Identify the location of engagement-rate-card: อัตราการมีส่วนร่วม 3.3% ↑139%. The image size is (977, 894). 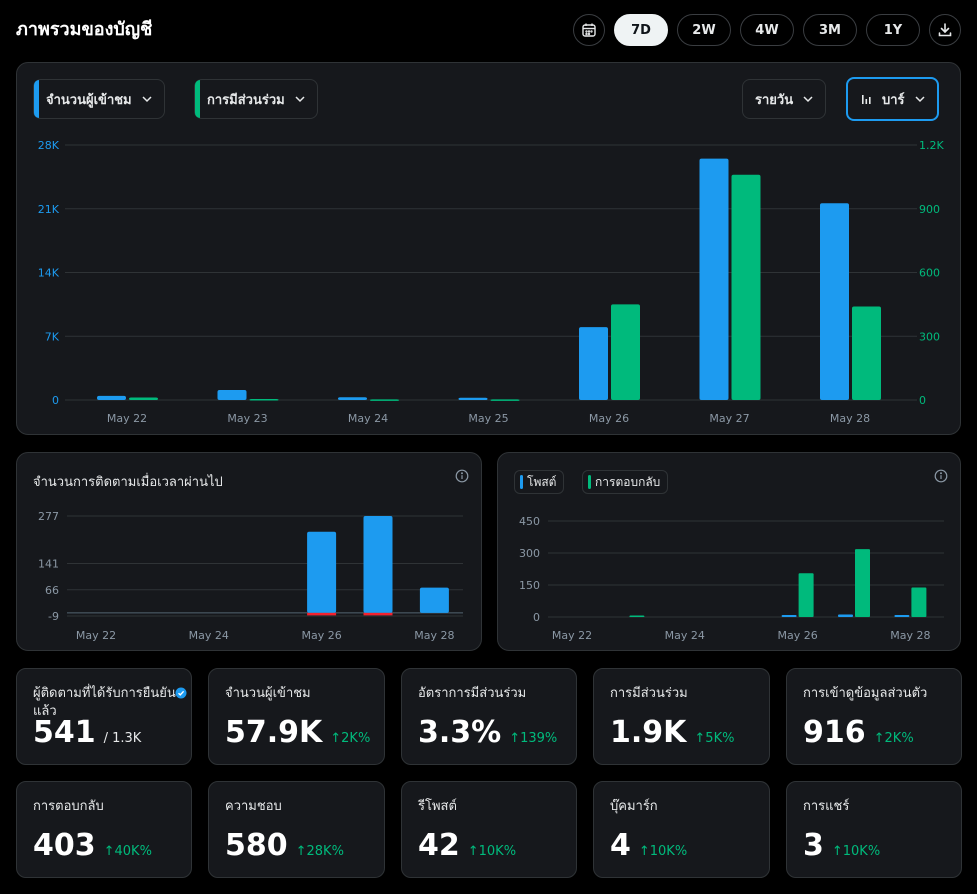
(489, 716).